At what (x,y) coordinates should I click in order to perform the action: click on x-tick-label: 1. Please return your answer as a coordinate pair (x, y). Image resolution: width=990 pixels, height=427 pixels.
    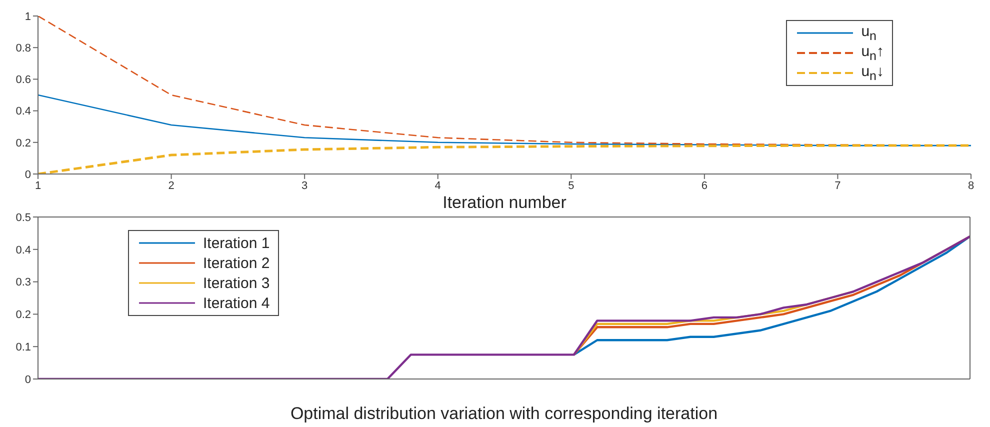
    Looking at the image, I should click on (38, 186).